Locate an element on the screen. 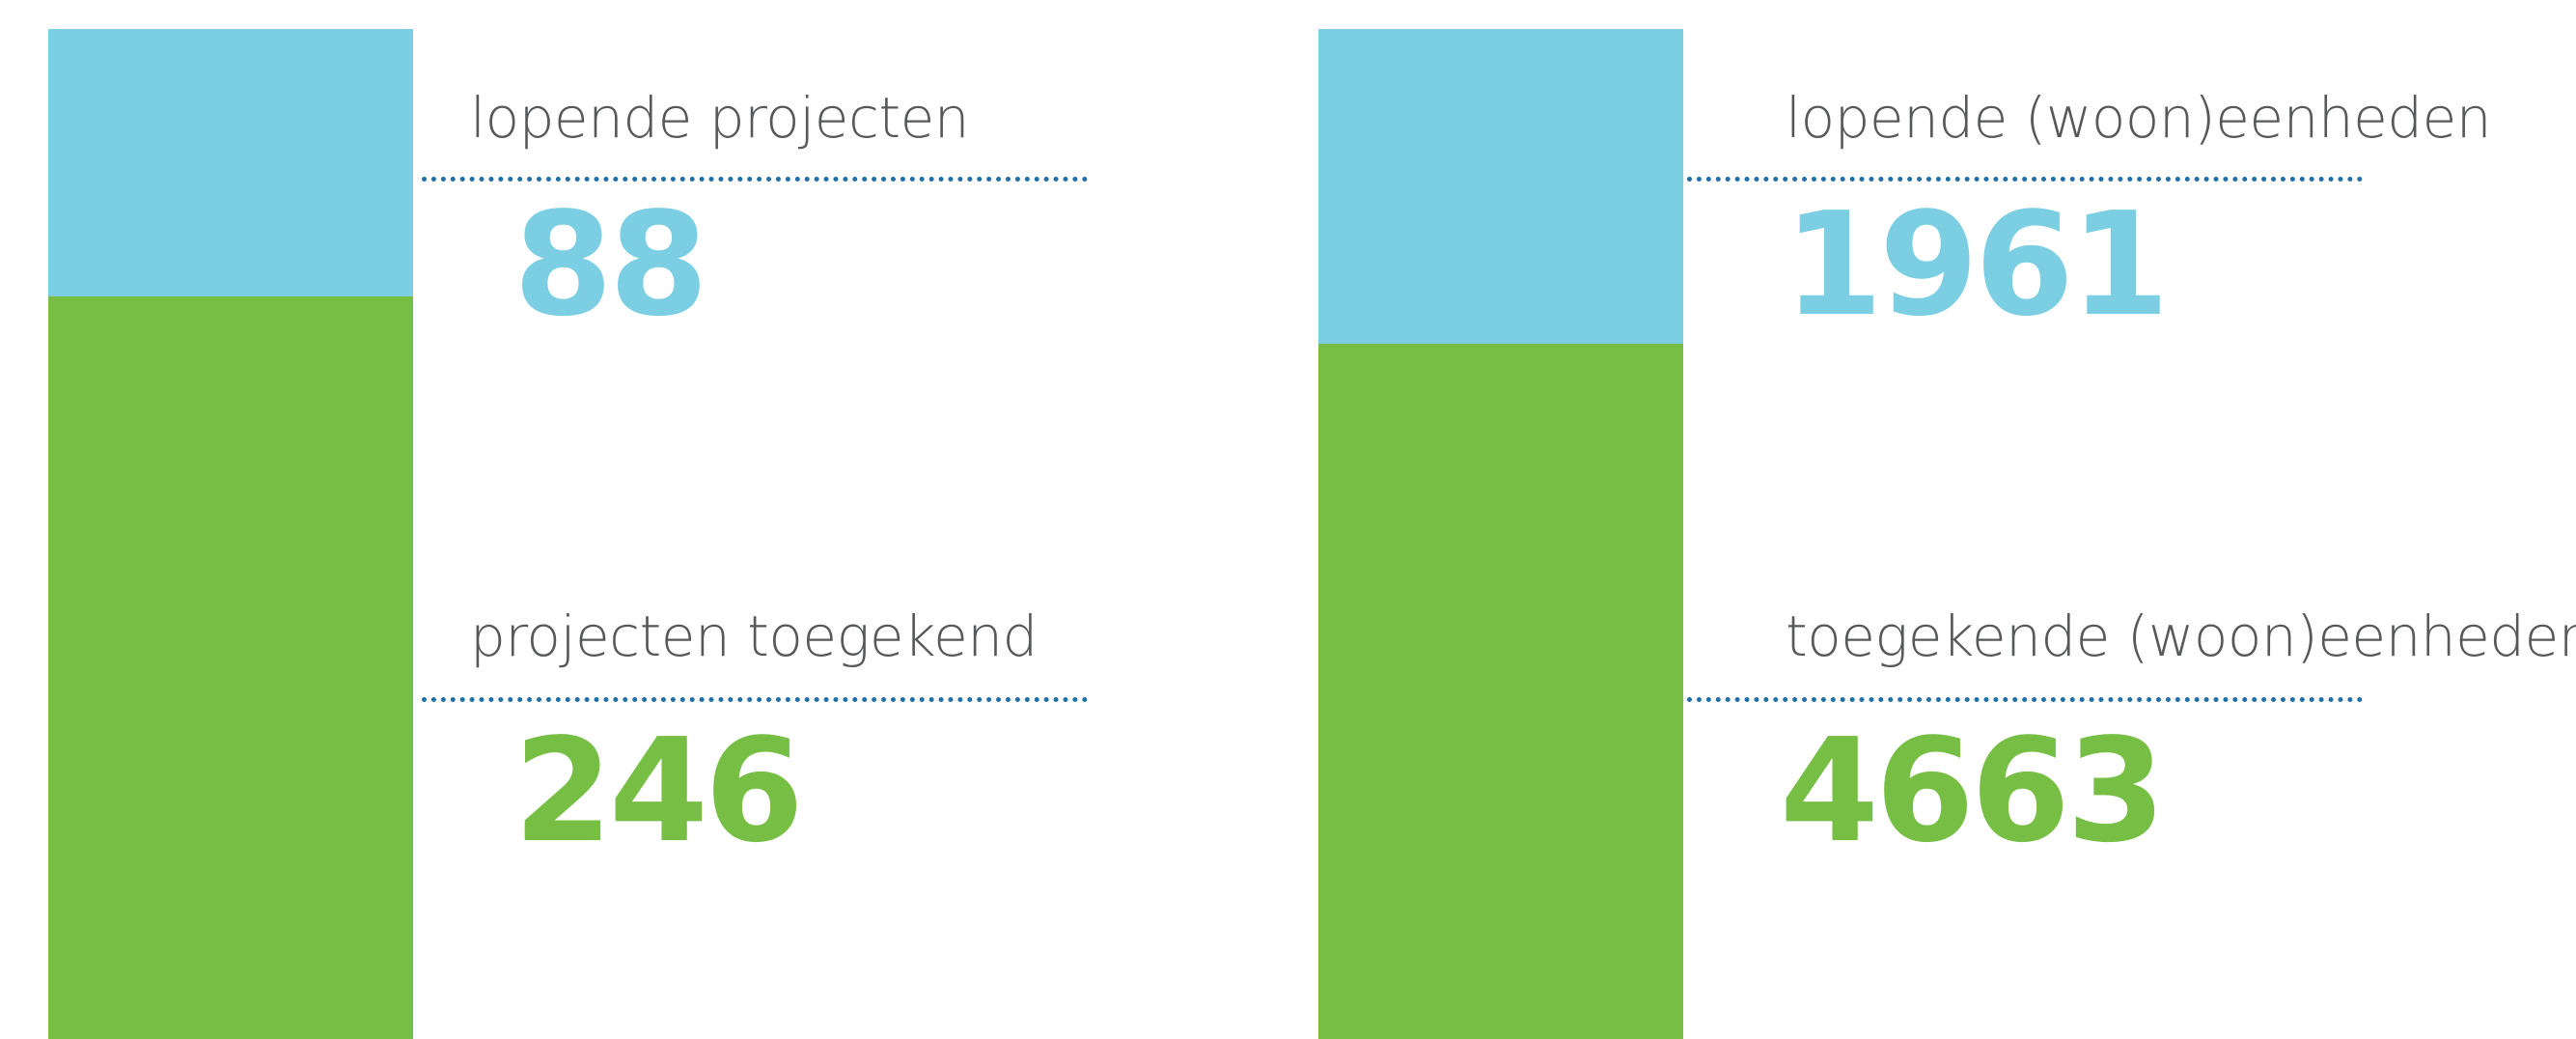 The width and height of the screenshot is (2576, 1039). projects-bar is located at coordinates (230, 534).